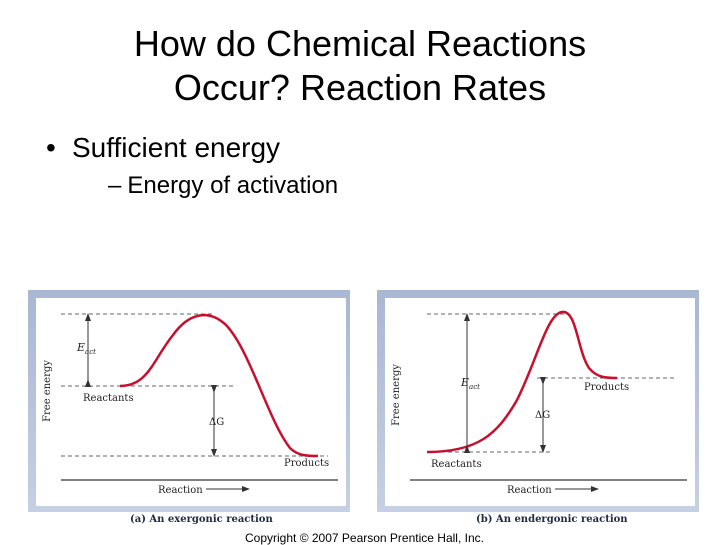 The image size is (720, 545). I want to click on bullet-list: • Sufficient energy – Energy of activation, so click(192, 166).